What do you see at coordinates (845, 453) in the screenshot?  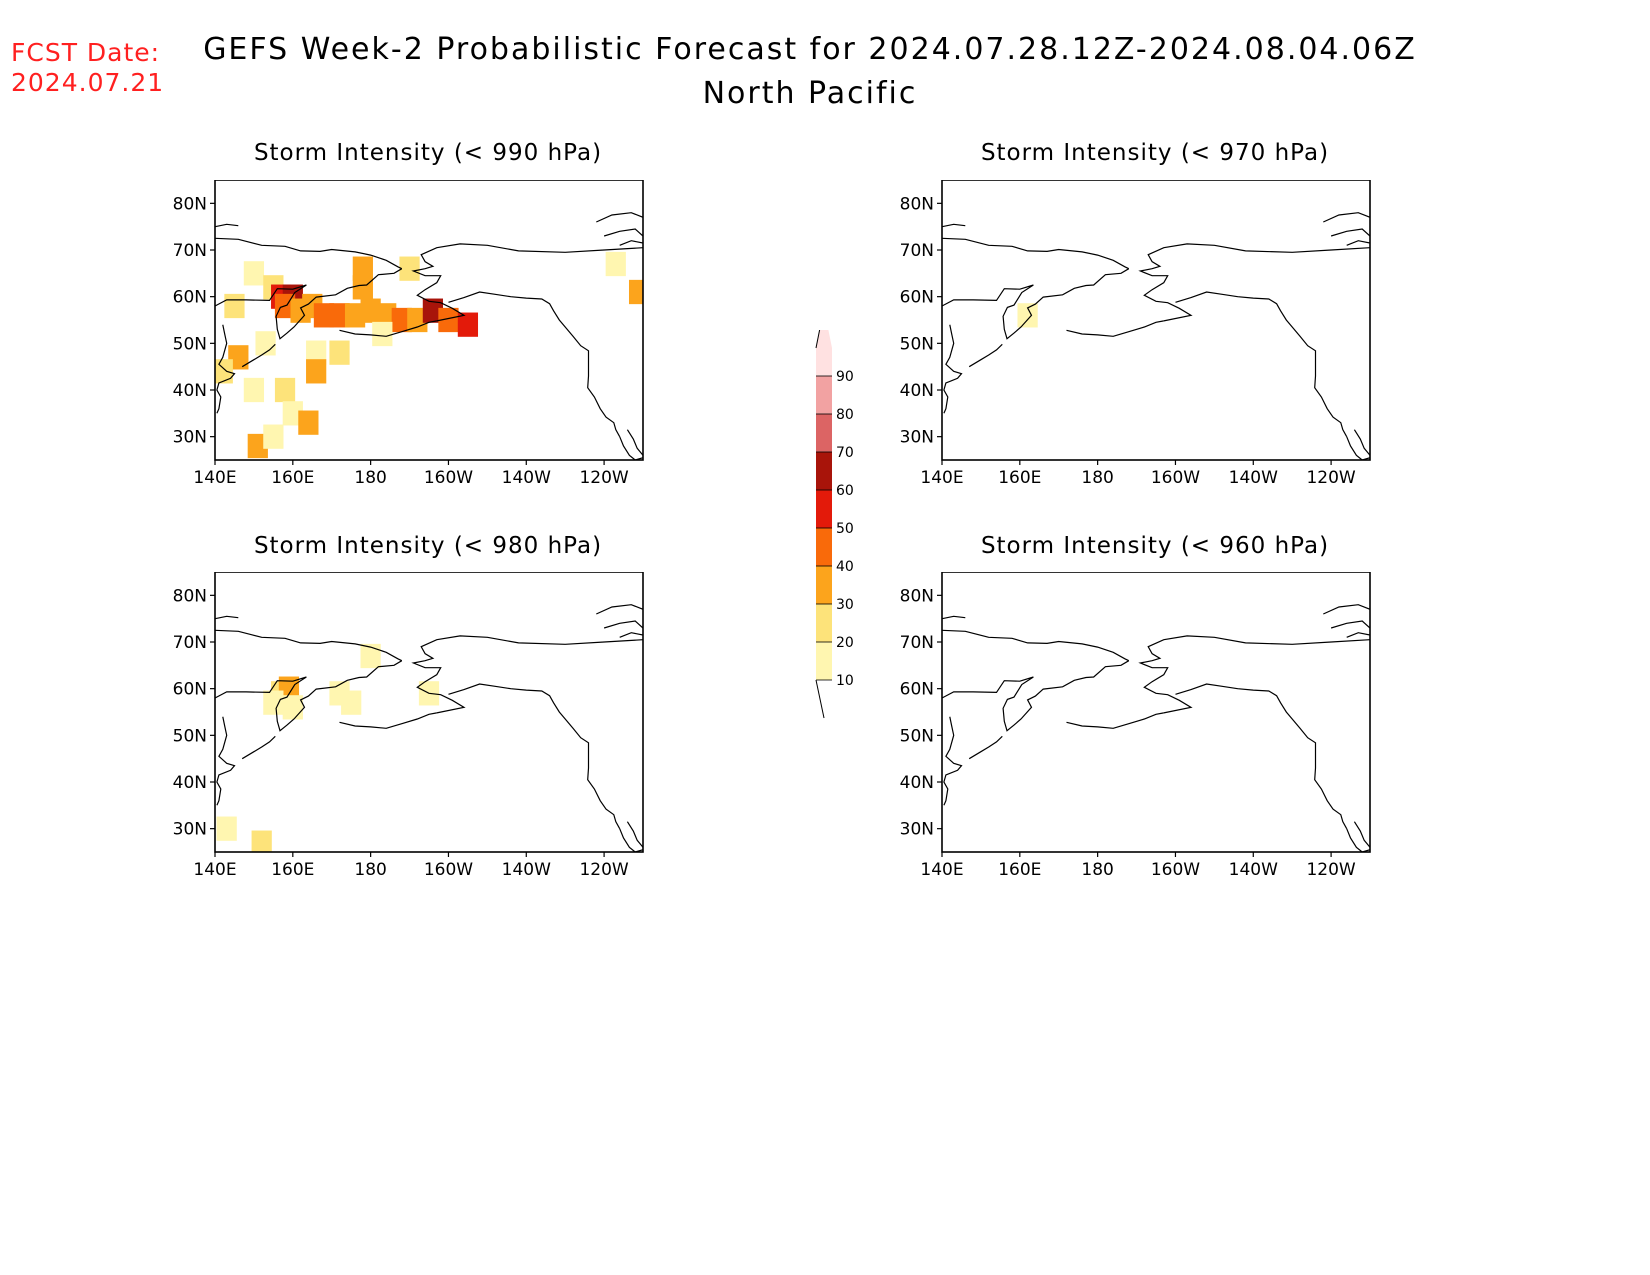 I see `colorbar-label: 70` at bounding box center [845, 453].